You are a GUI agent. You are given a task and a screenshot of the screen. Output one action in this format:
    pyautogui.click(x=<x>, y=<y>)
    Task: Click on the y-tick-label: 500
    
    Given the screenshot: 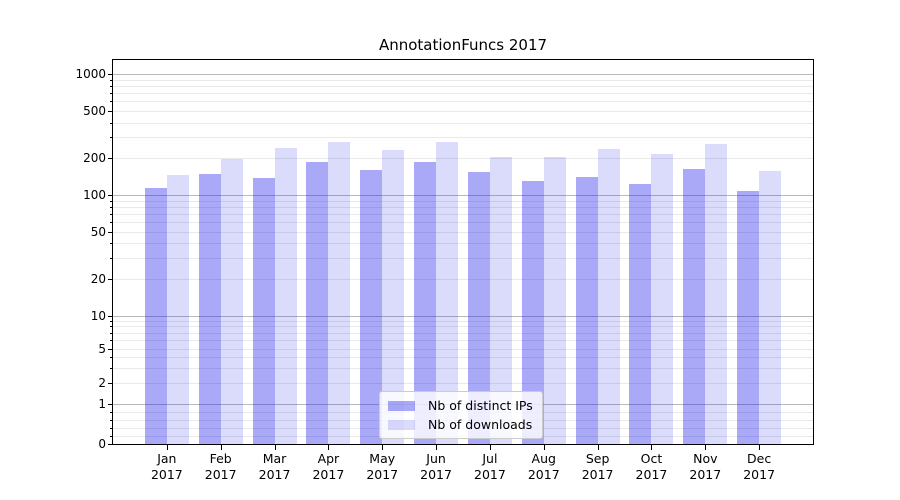 What is the action you would take?
    pyautogui.click(x=94, y=111)
    